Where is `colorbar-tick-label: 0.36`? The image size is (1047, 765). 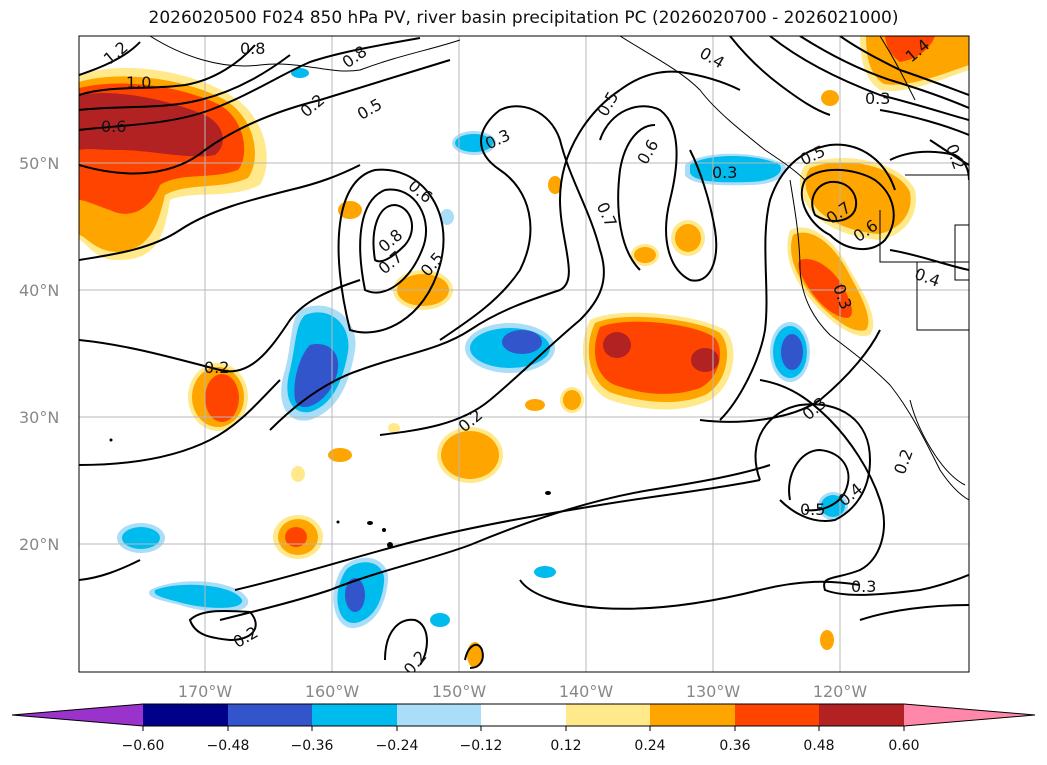
colorbar-tick-label: 0.36 is located at coordinates (734, 746).